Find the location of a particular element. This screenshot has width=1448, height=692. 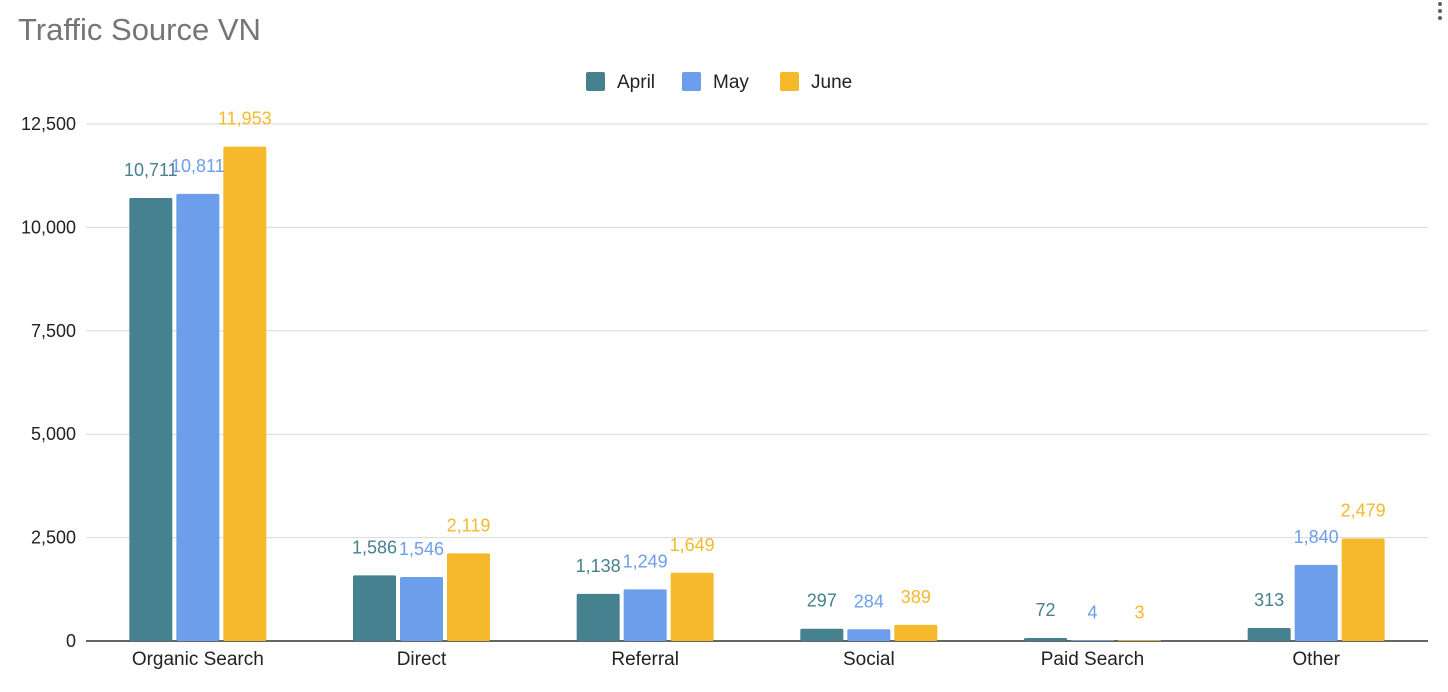

x-category-label: Referral is located at coordinates (645, 659).